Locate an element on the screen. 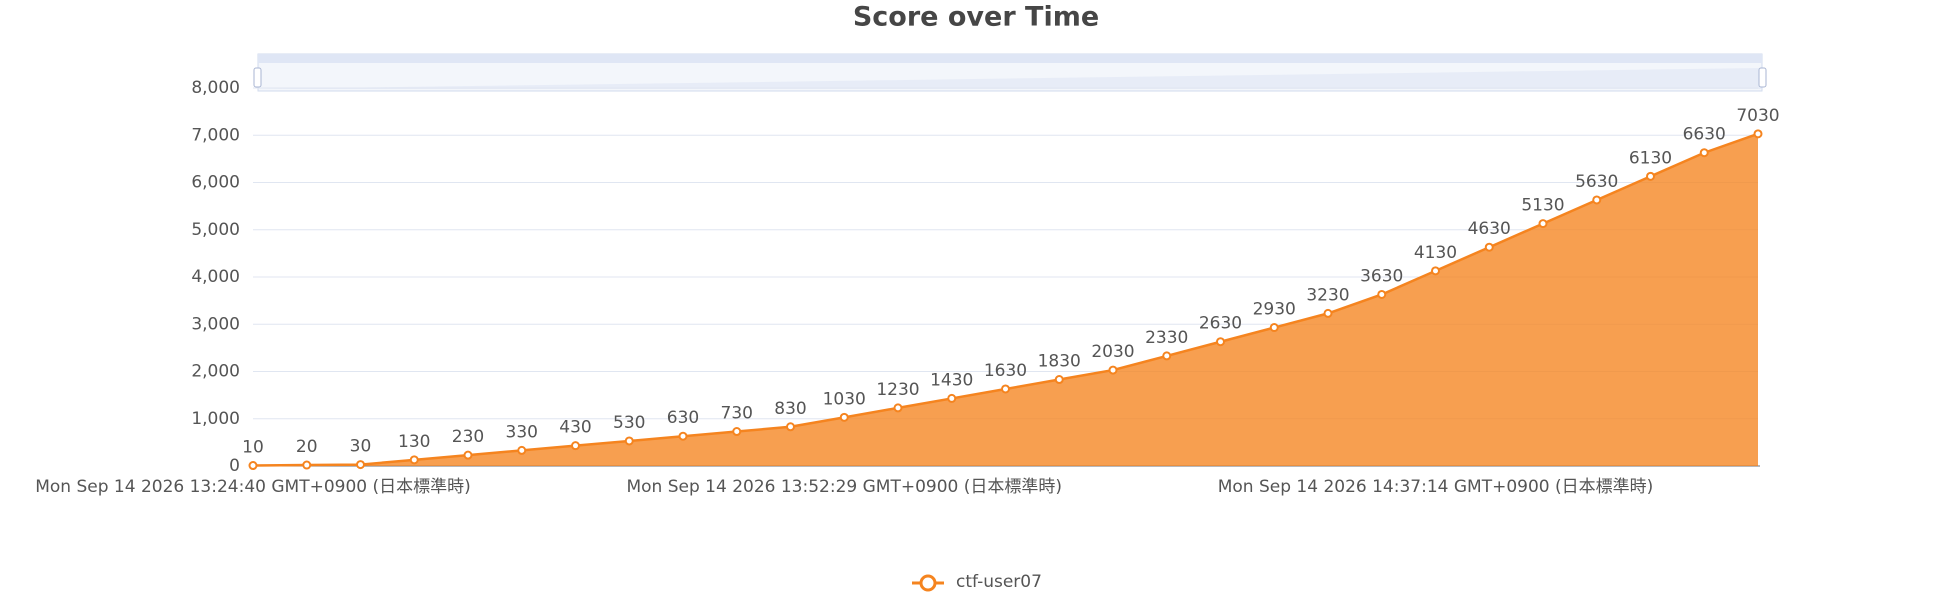 The image size is (1944, 600). value-label: 3630 is located at coordinates (1381, 276).